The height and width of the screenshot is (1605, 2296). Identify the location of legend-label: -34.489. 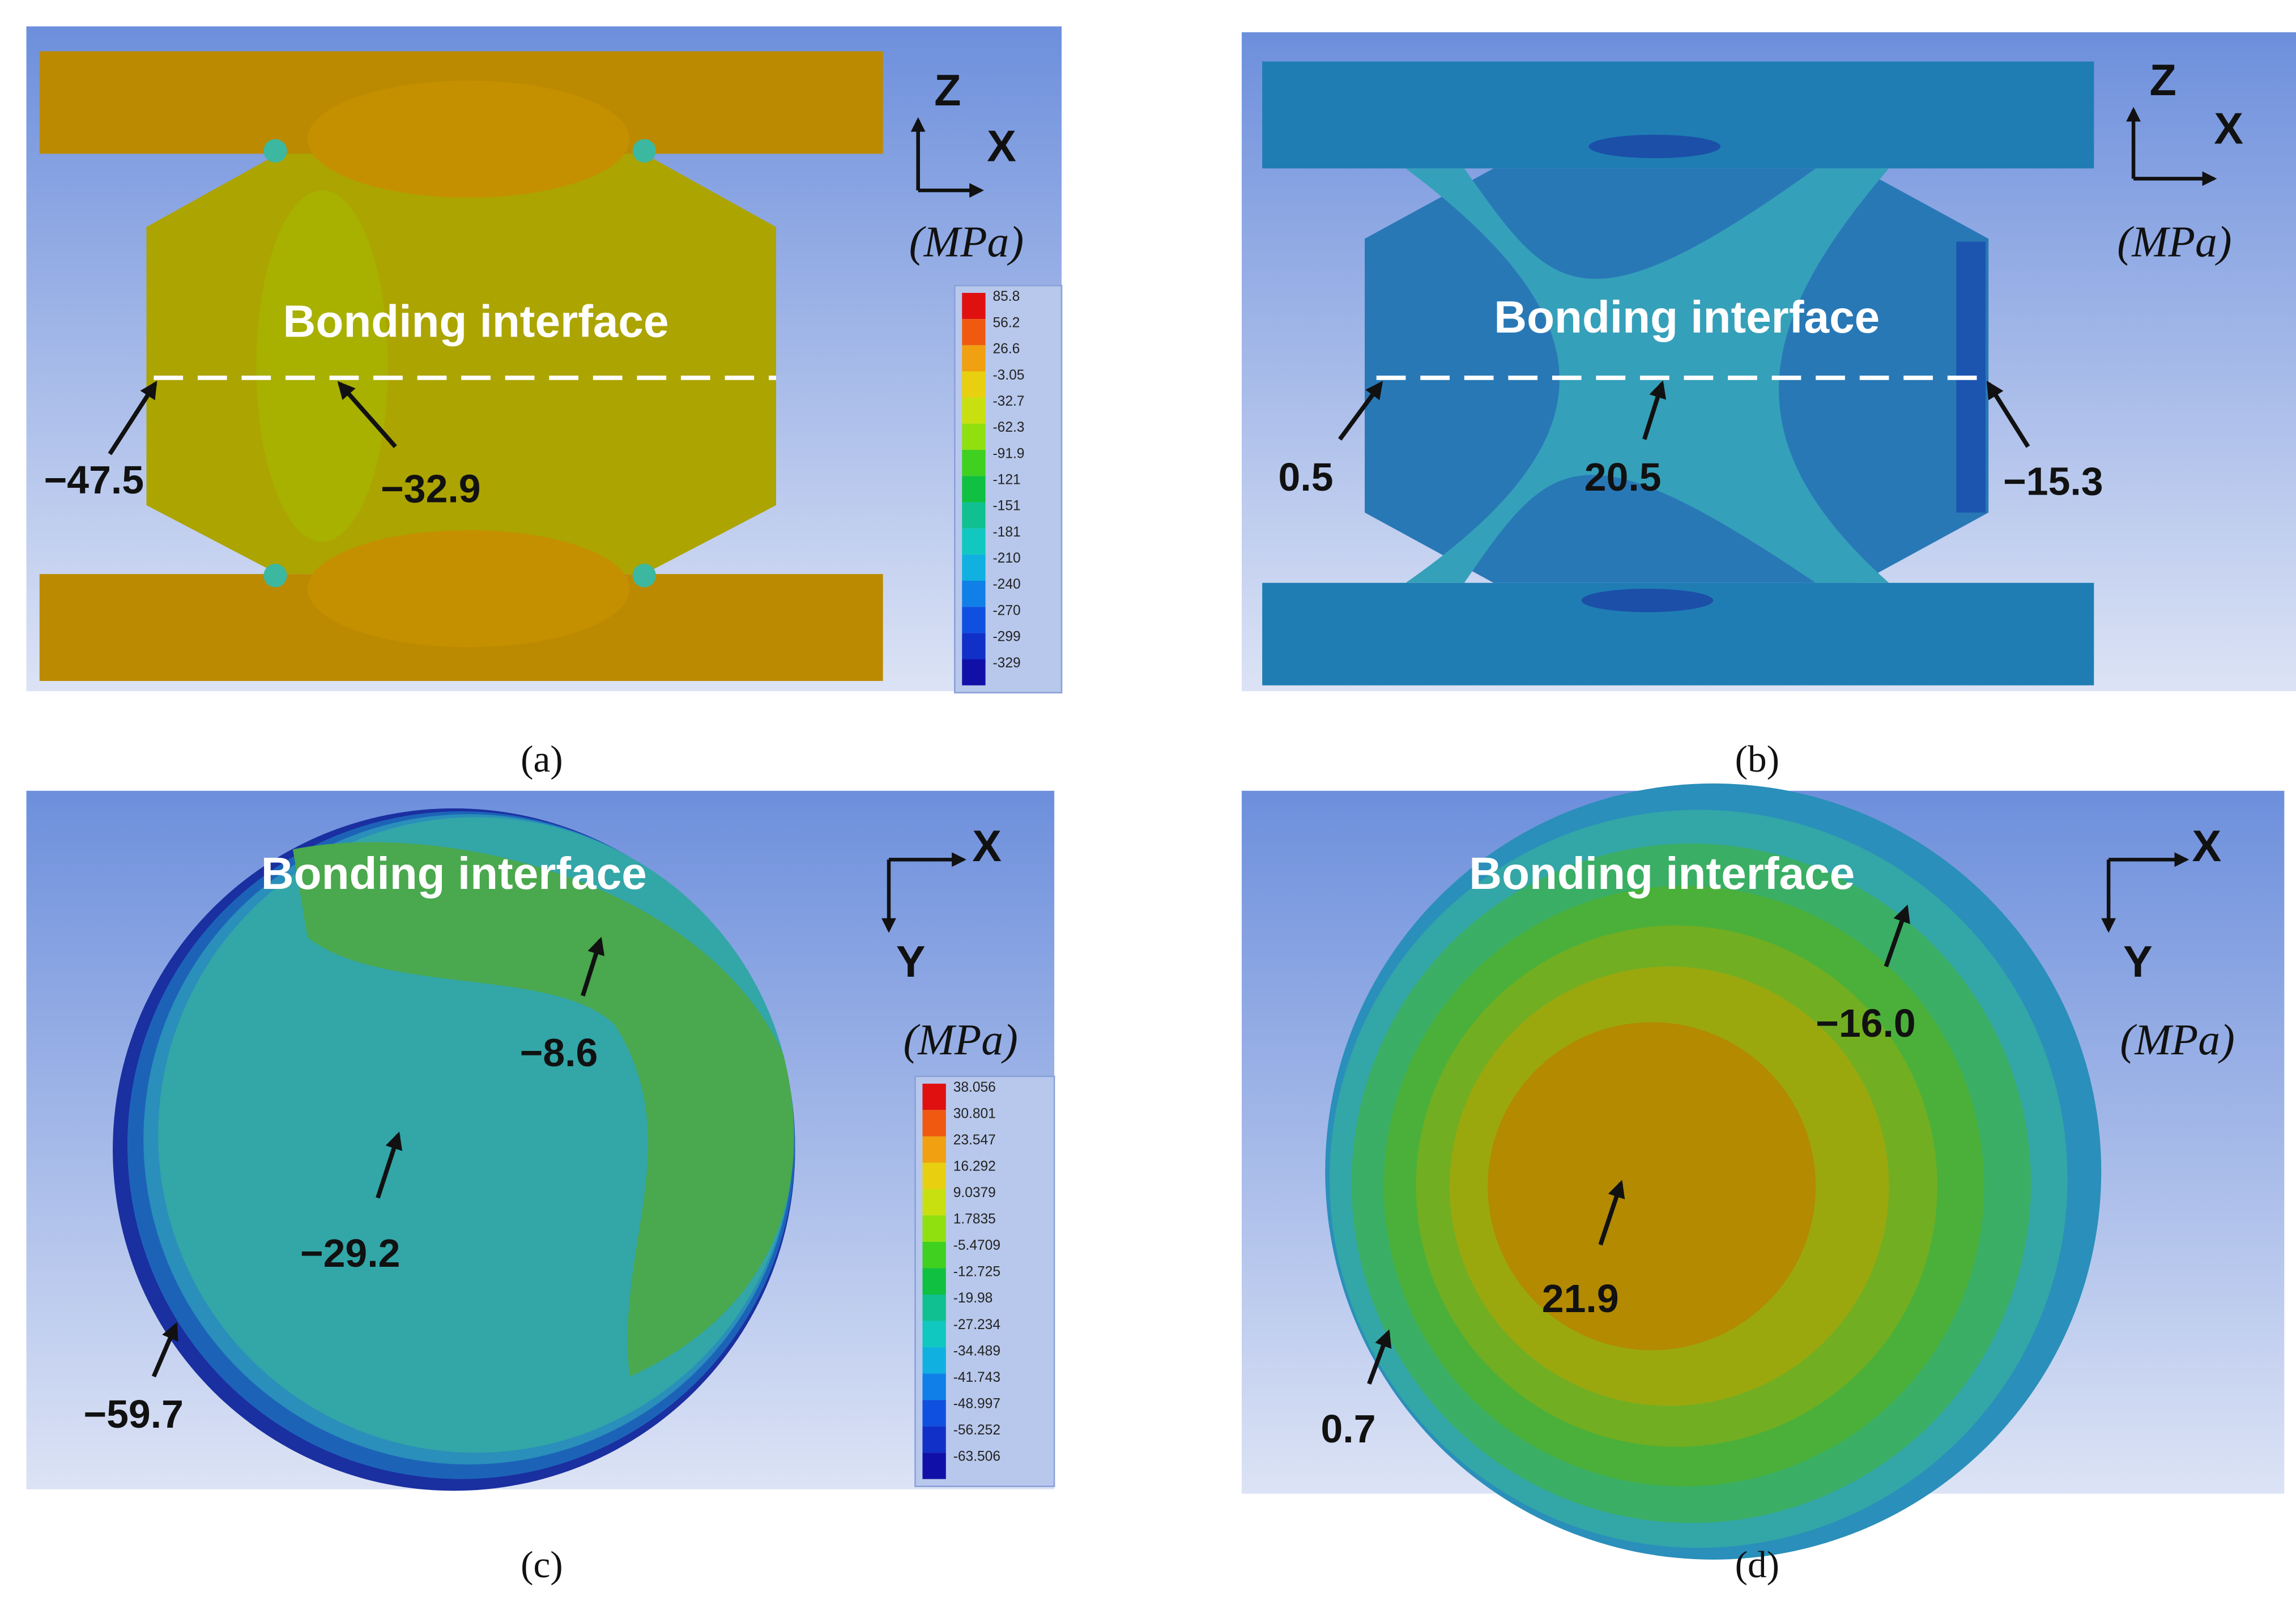
(976, 1351).